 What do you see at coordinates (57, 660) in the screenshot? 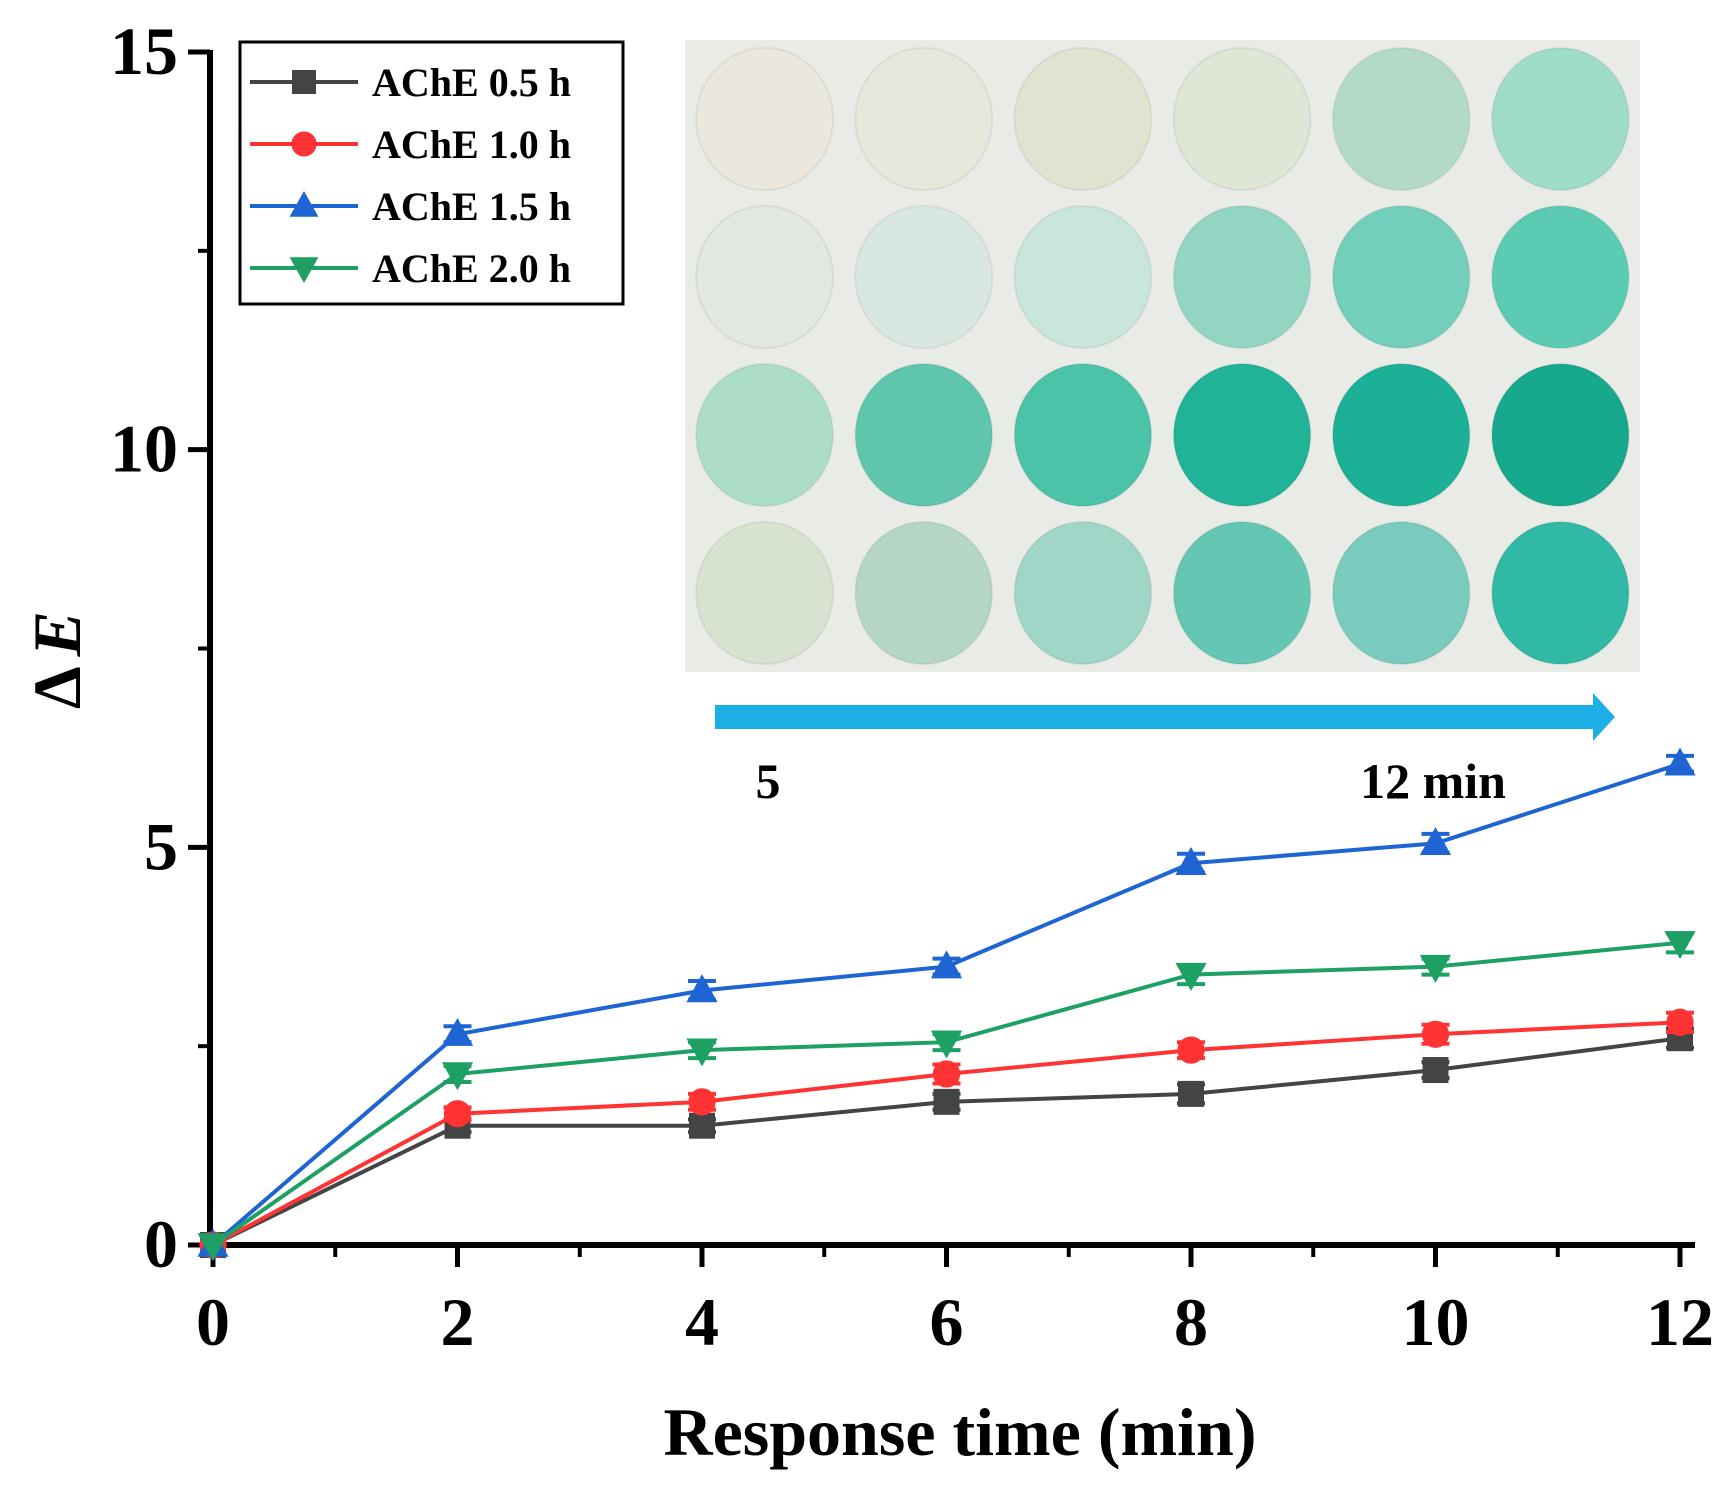
I see `y-axis-title: ΔE` at bounding box center [57, 660].